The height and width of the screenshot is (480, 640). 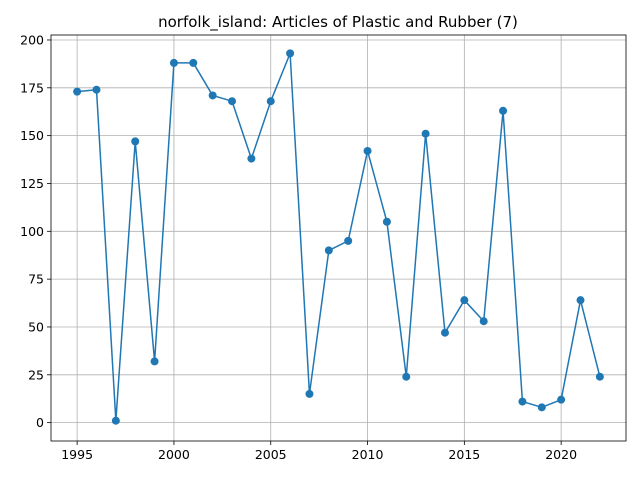 What do you see at coordinates (368, 454) in the screenshot?
I see `x-tick-label: 2010` at bounding box center [368, 454].